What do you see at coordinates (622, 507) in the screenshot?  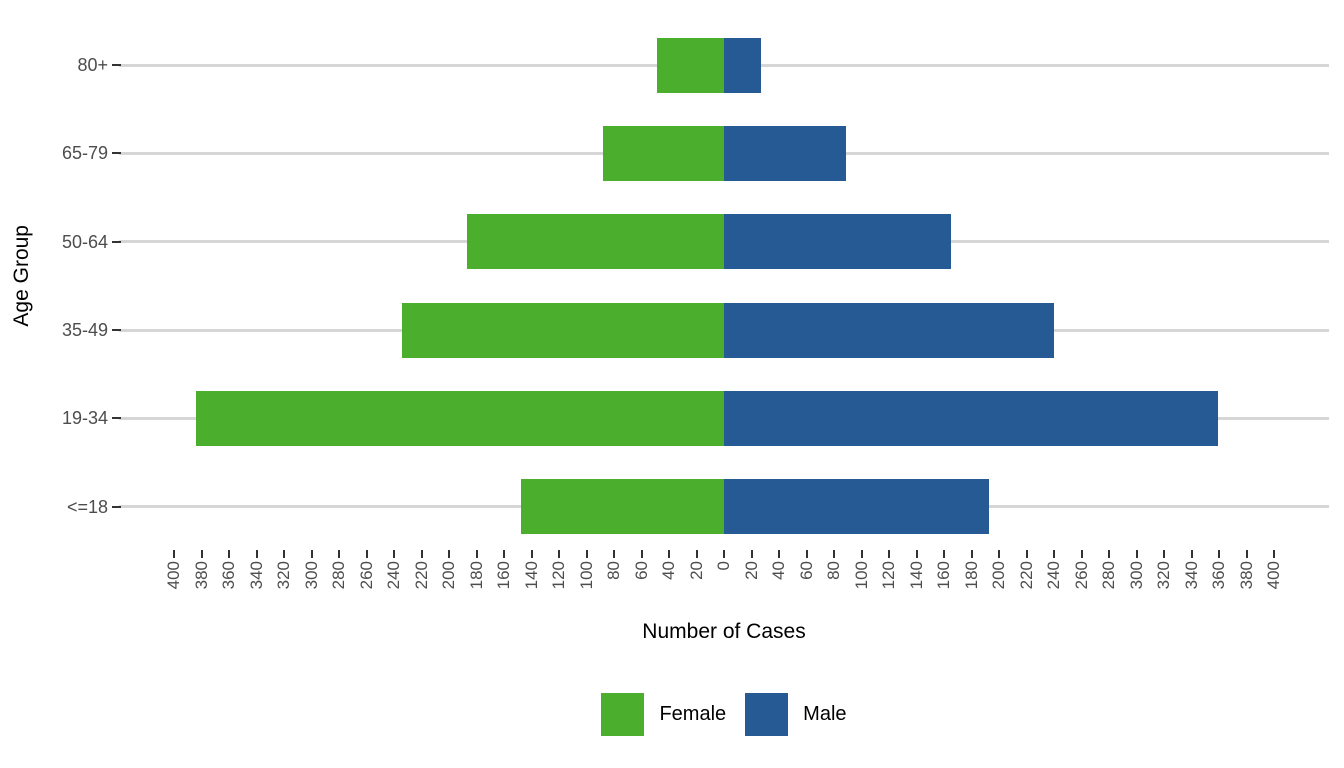 I see `bar-female-<=18` at bounding box center [622, 507].